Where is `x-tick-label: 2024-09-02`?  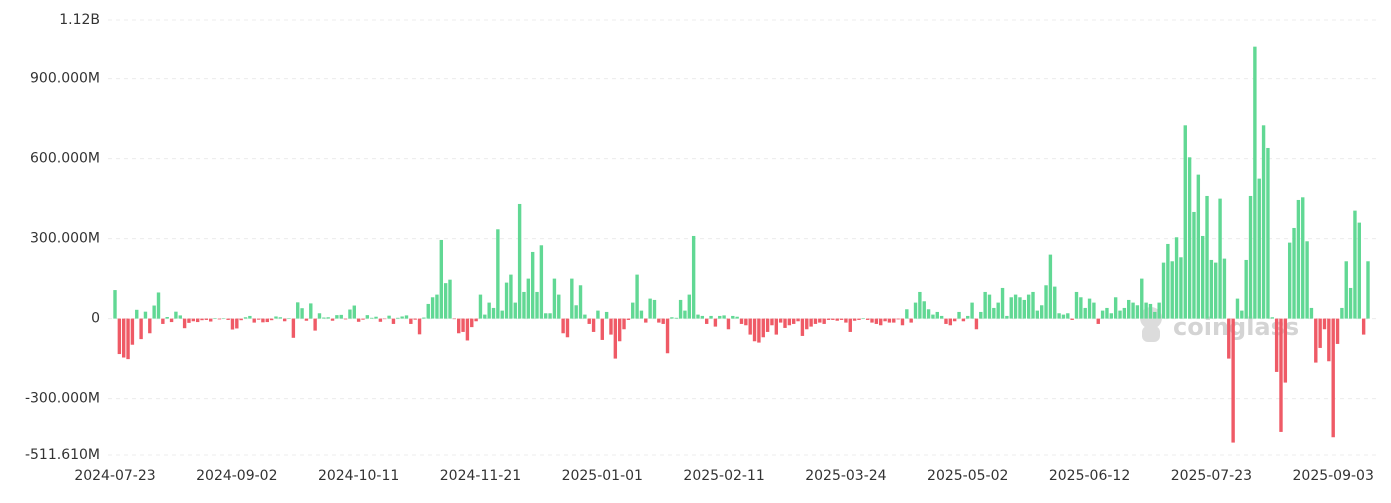
x-tick-label: 2024-09-02 is located at coordinates (236, 476).